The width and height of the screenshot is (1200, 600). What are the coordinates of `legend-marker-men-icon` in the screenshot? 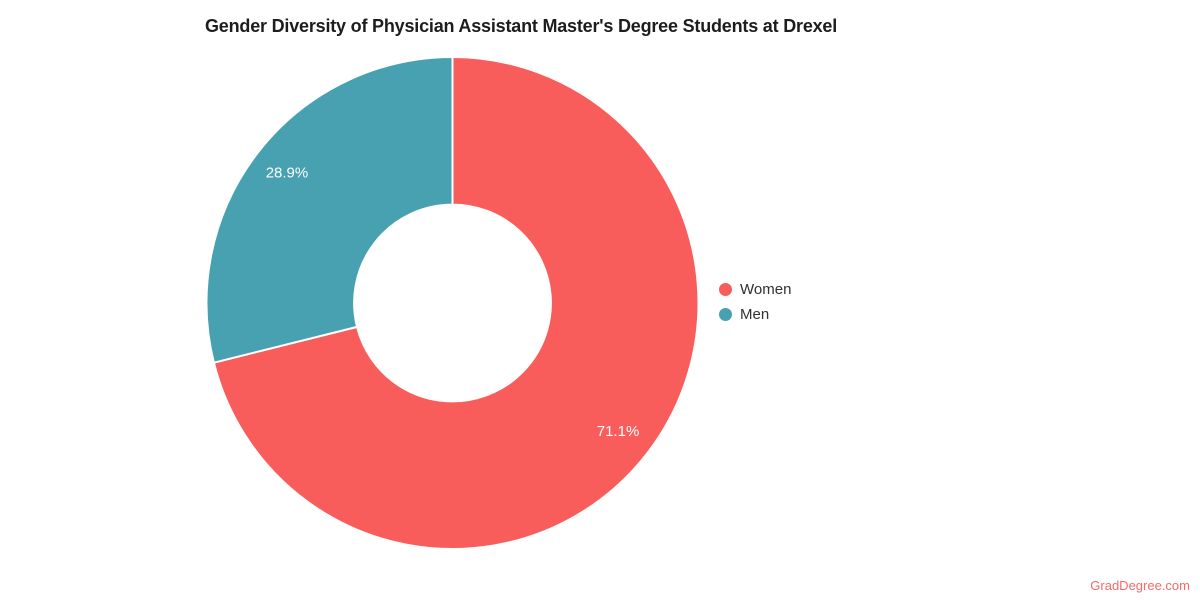 It's located at (725, 314).